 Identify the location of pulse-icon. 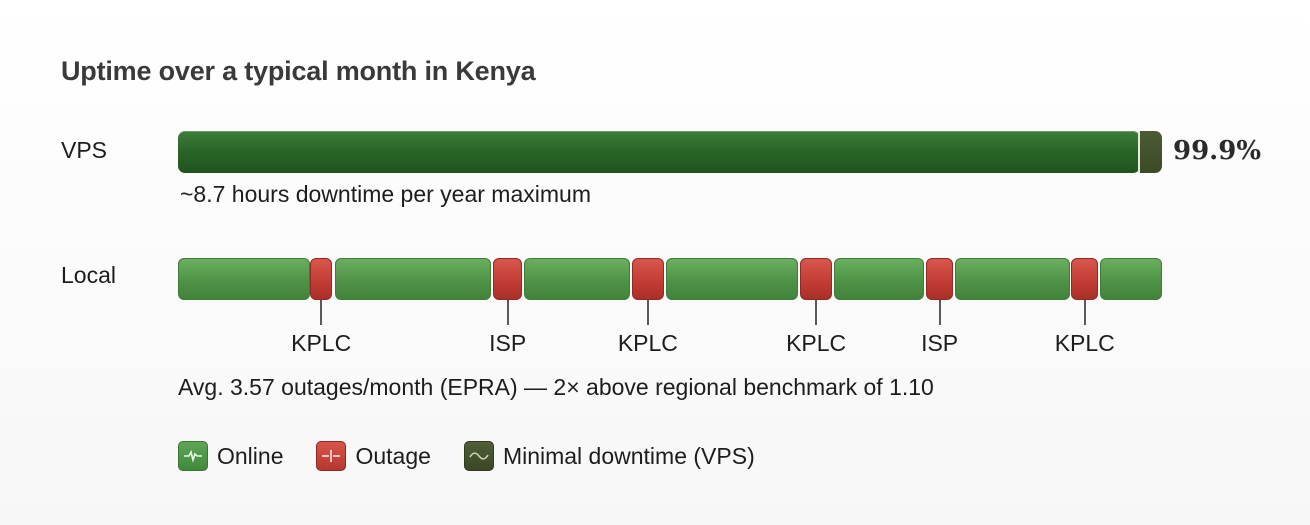
(193, 456).